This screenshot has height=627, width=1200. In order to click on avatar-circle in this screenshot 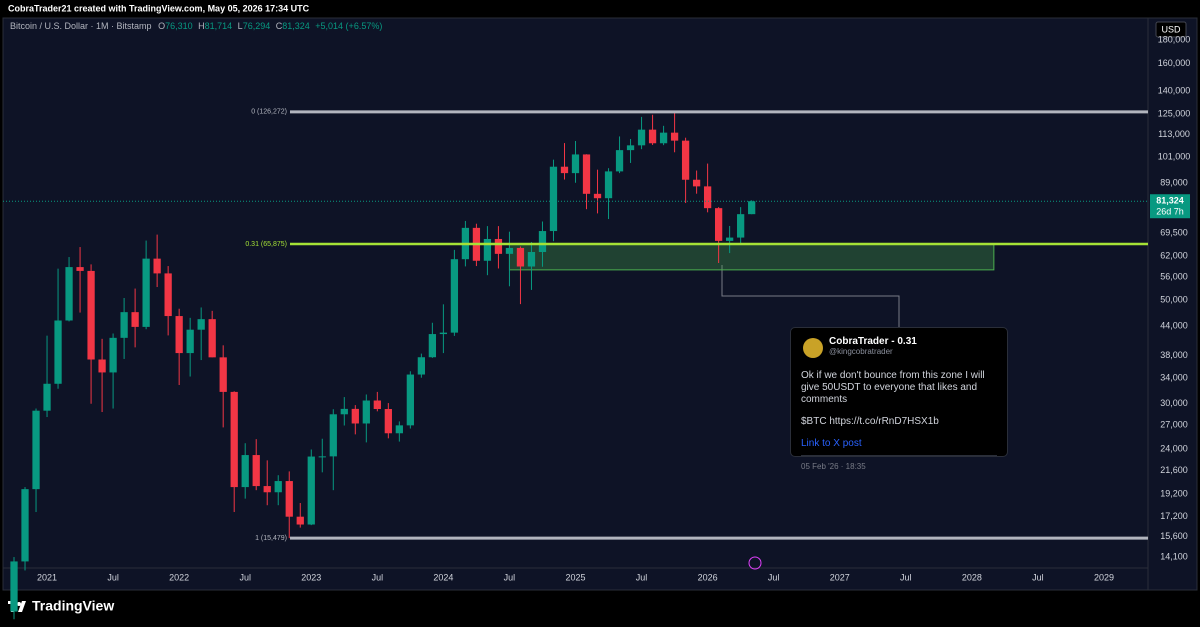, I will do `click(813, 348)`.